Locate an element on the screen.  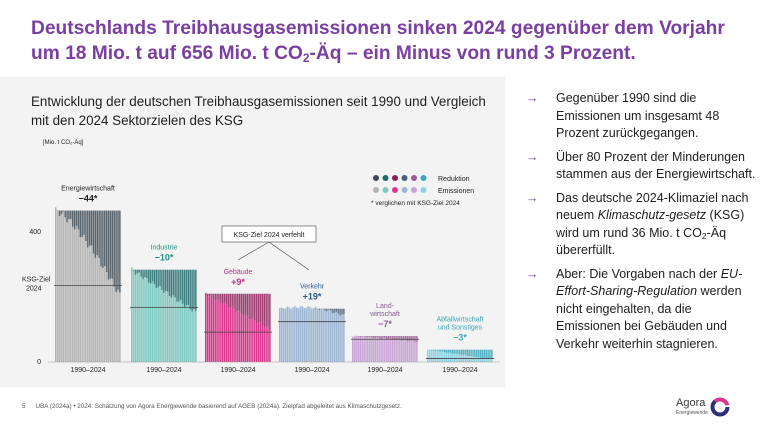
legend-reduction-dot is located at coordinates (376, 178).